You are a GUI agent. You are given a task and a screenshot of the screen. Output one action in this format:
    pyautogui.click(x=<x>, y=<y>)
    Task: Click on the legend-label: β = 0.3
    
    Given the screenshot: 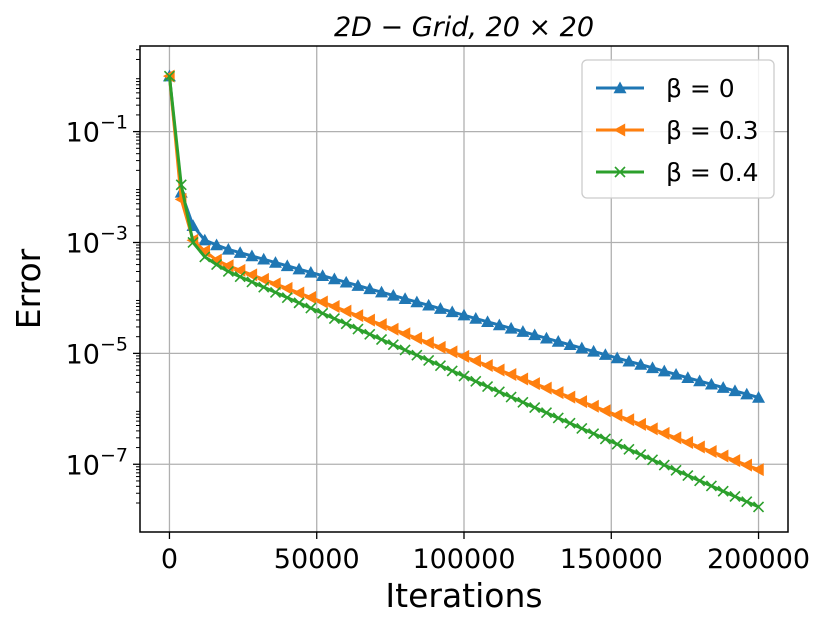 What is the action you would take?
    pyautogui.click(x=712, y=130)
    